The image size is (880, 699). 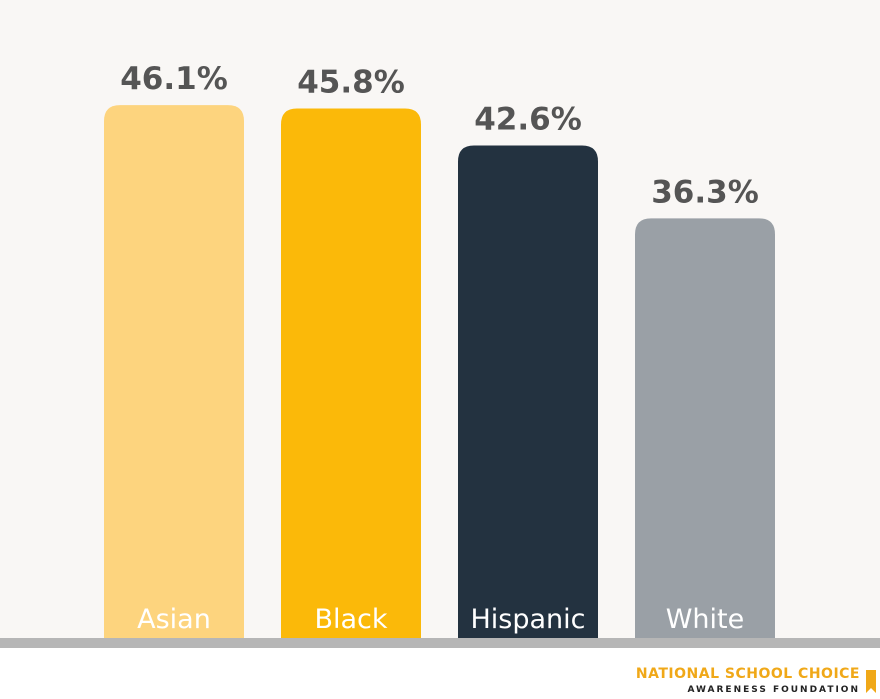 I want to click on category-label: Hispanic, so click(x=527, y=619).